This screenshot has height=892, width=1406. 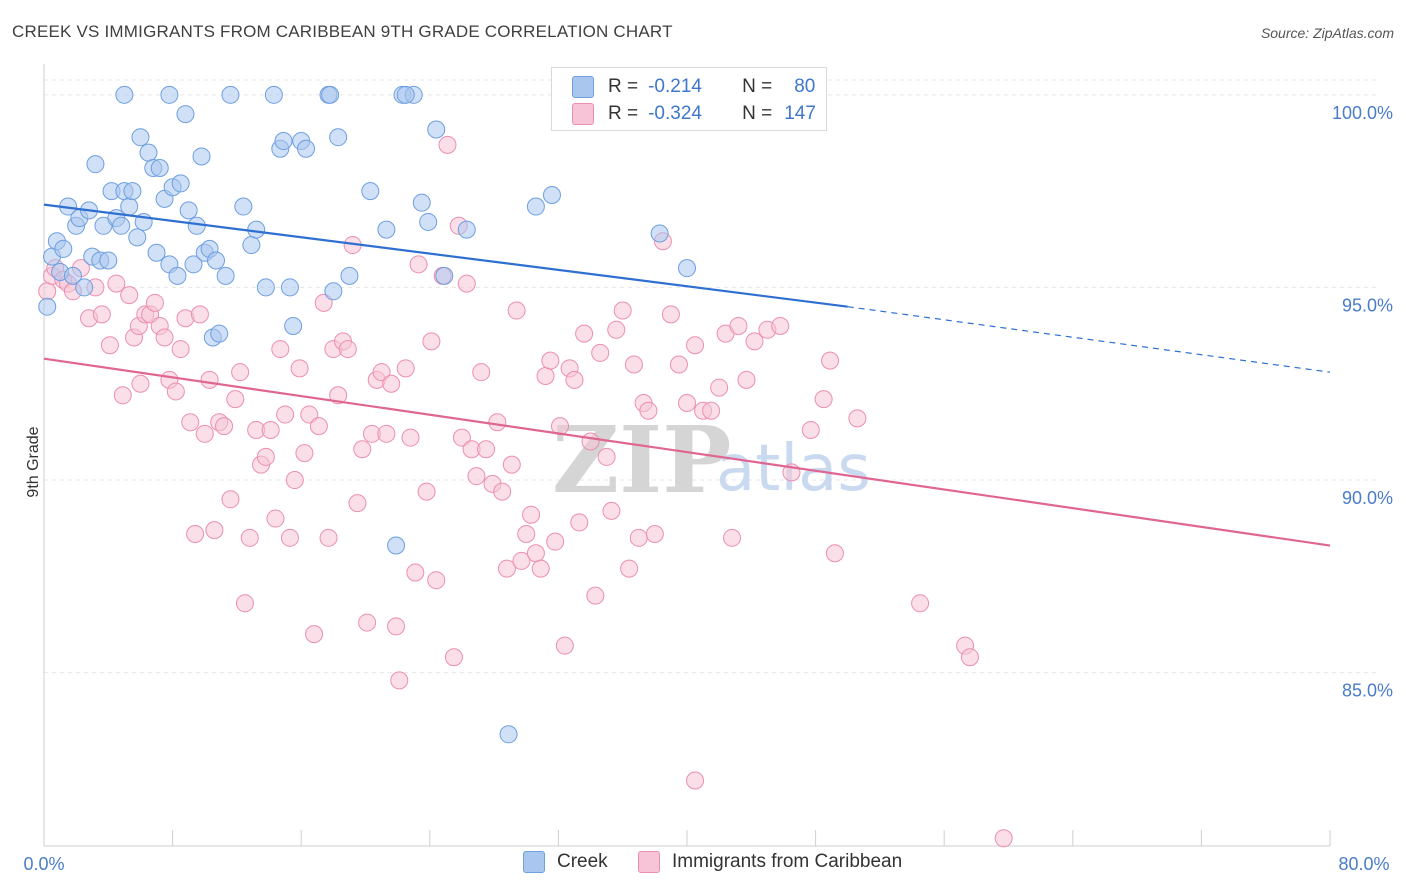 I want to click on bottom-legend-caribbean: Immigrants from Caribbean, so click(x=770, y=862).